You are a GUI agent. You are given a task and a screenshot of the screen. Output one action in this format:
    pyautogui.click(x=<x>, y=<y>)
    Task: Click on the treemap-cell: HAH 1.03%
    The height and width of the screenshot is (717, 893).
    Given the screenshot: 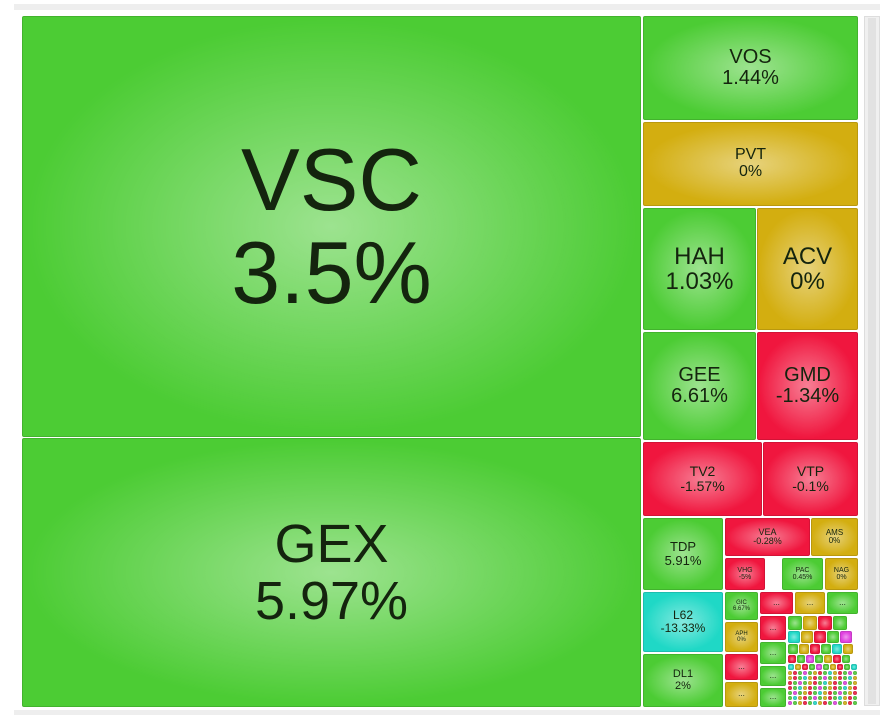 What is the action you would take?
    pyautogui.click(x=699, y=269)
    